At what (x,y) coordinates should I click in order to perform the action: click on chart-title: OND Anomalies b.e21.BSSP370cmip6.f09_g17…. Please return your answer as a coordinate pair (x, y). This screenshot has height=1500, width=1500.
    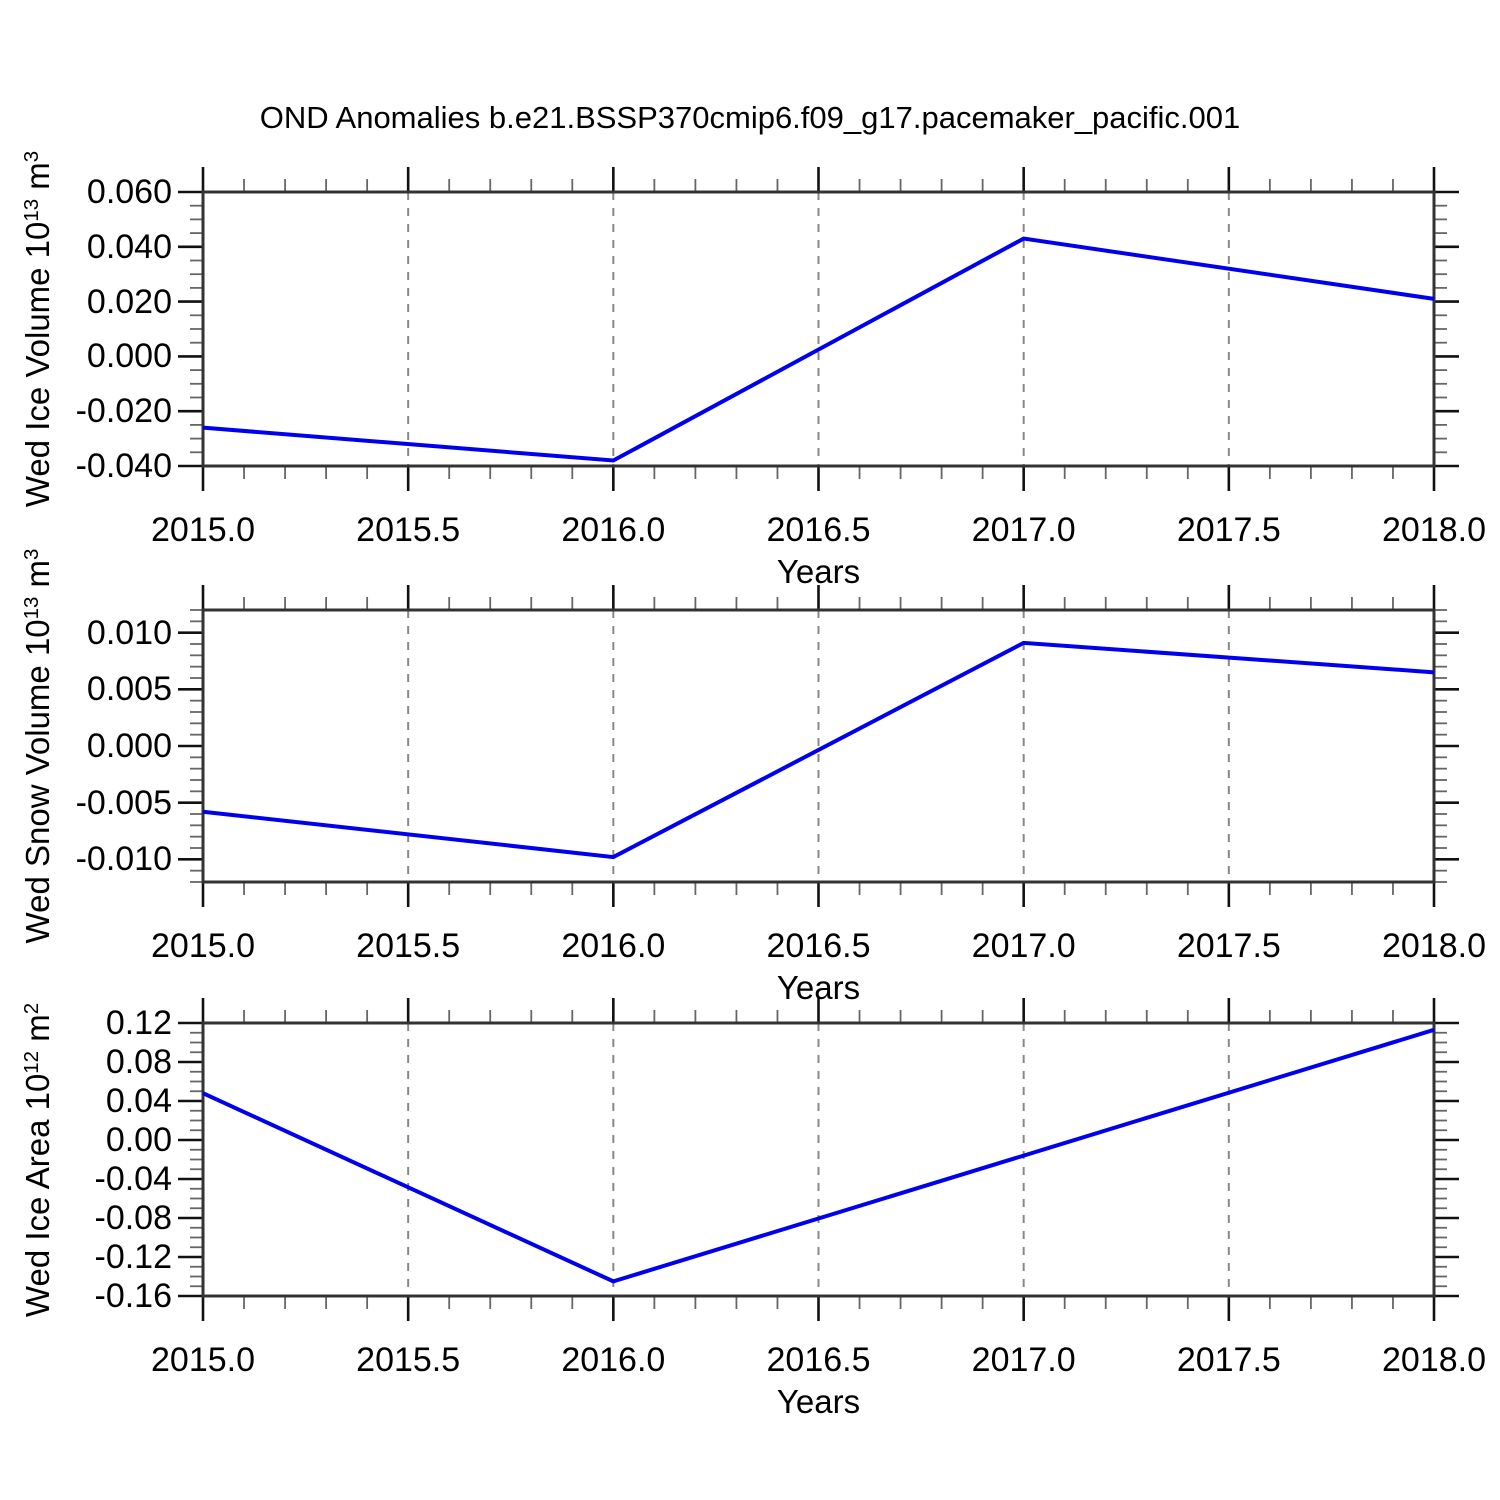
    Looking at the image, I should click on (750, 117).